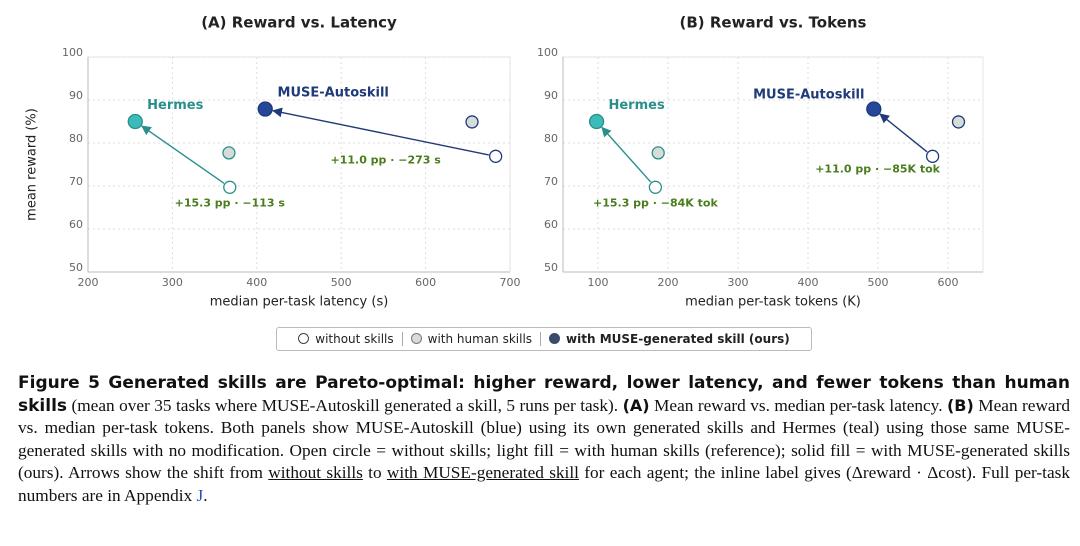  I want to click on legend-label: with human skills, so click(480, 339).